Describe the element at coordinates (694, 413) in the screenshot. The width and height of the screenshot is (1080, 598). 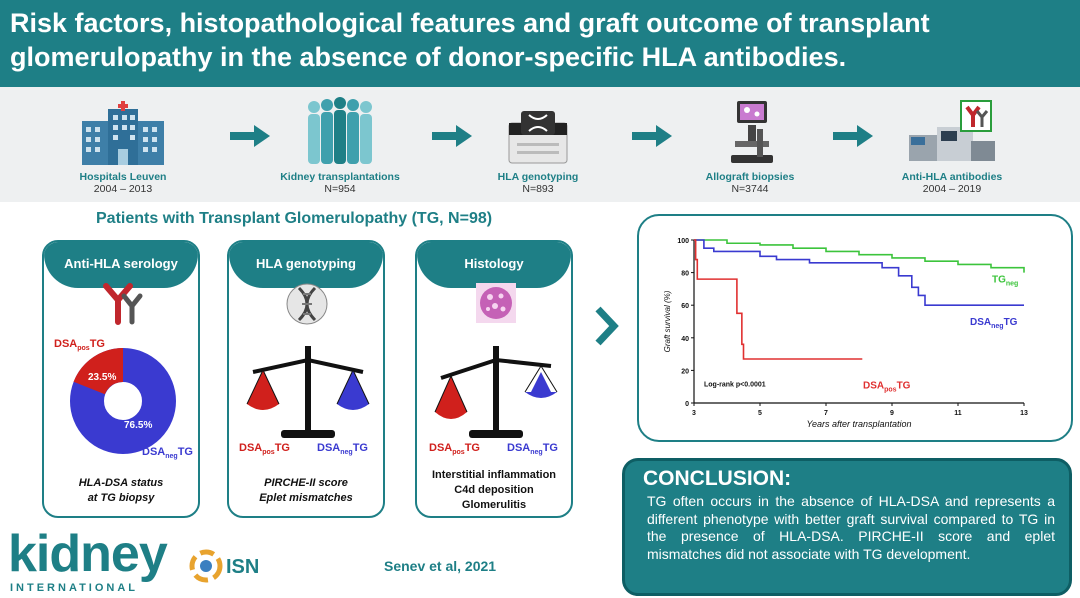
I see `x-tick-label: 3` at that location.